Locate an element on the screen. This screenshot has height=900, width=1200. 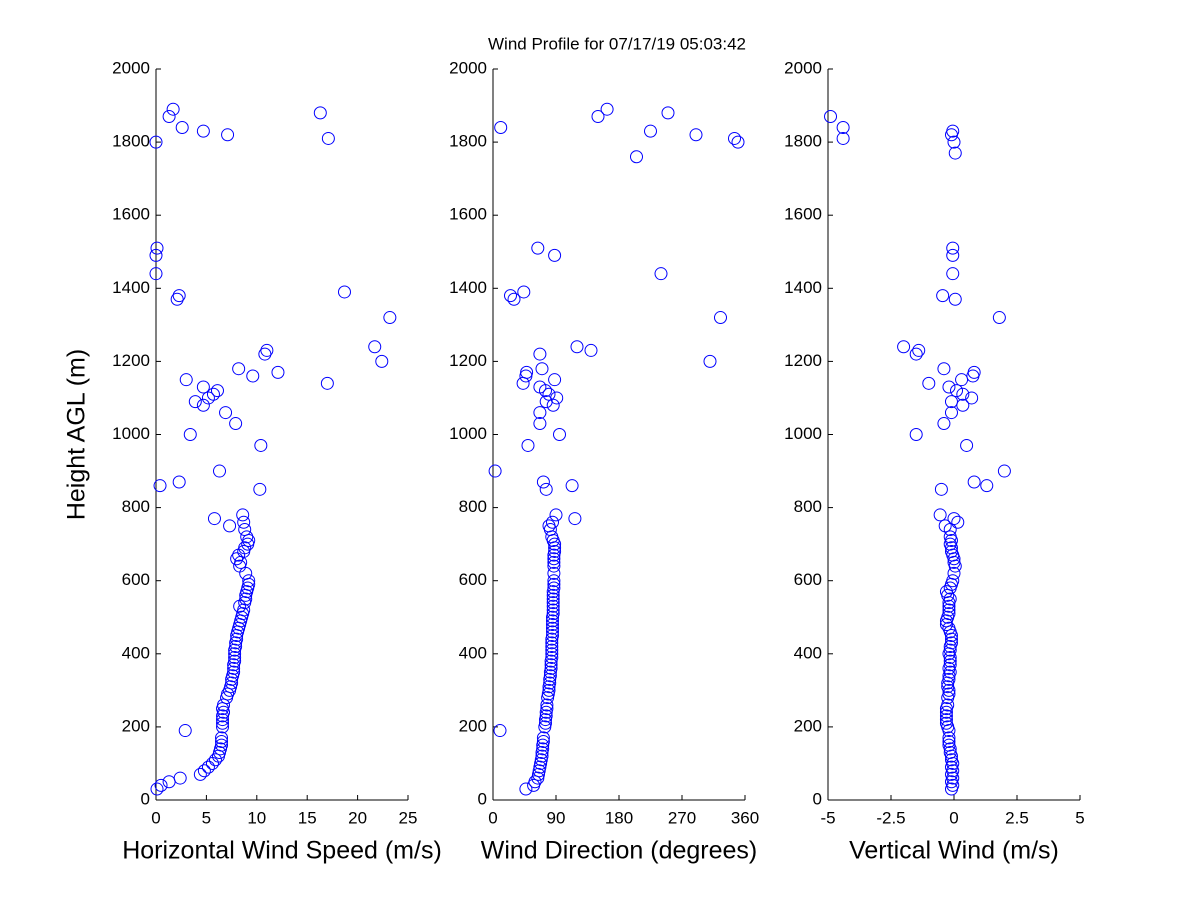
y-tick-label: 400 is located at coordinates (808, 652).